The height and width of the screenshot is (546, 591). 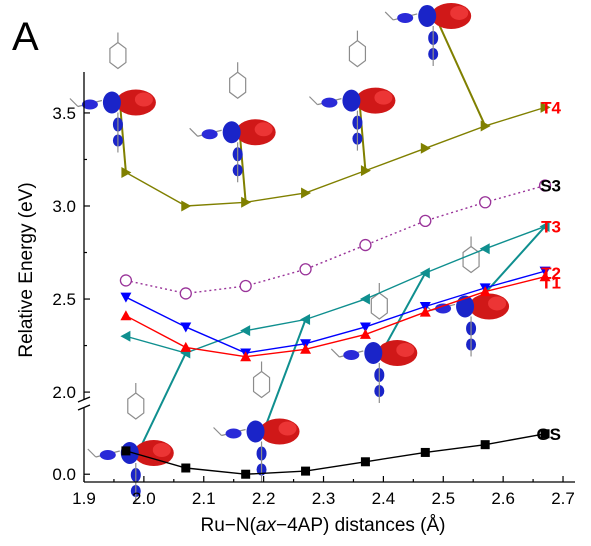 What do you see at coordinates (64, 113) in the screenshot?
I see `y-tick-label: 3.5` at bounding box center [64, 113].